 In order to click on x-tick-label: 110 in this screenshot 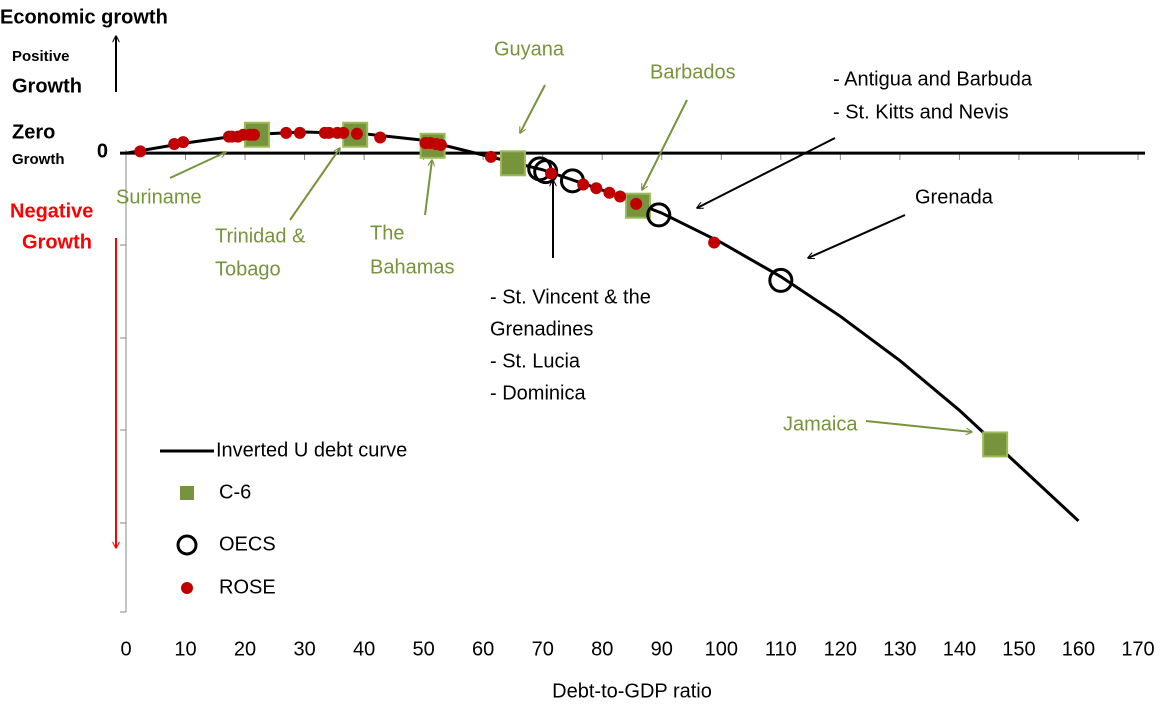, I will do `click(781, 649)`.